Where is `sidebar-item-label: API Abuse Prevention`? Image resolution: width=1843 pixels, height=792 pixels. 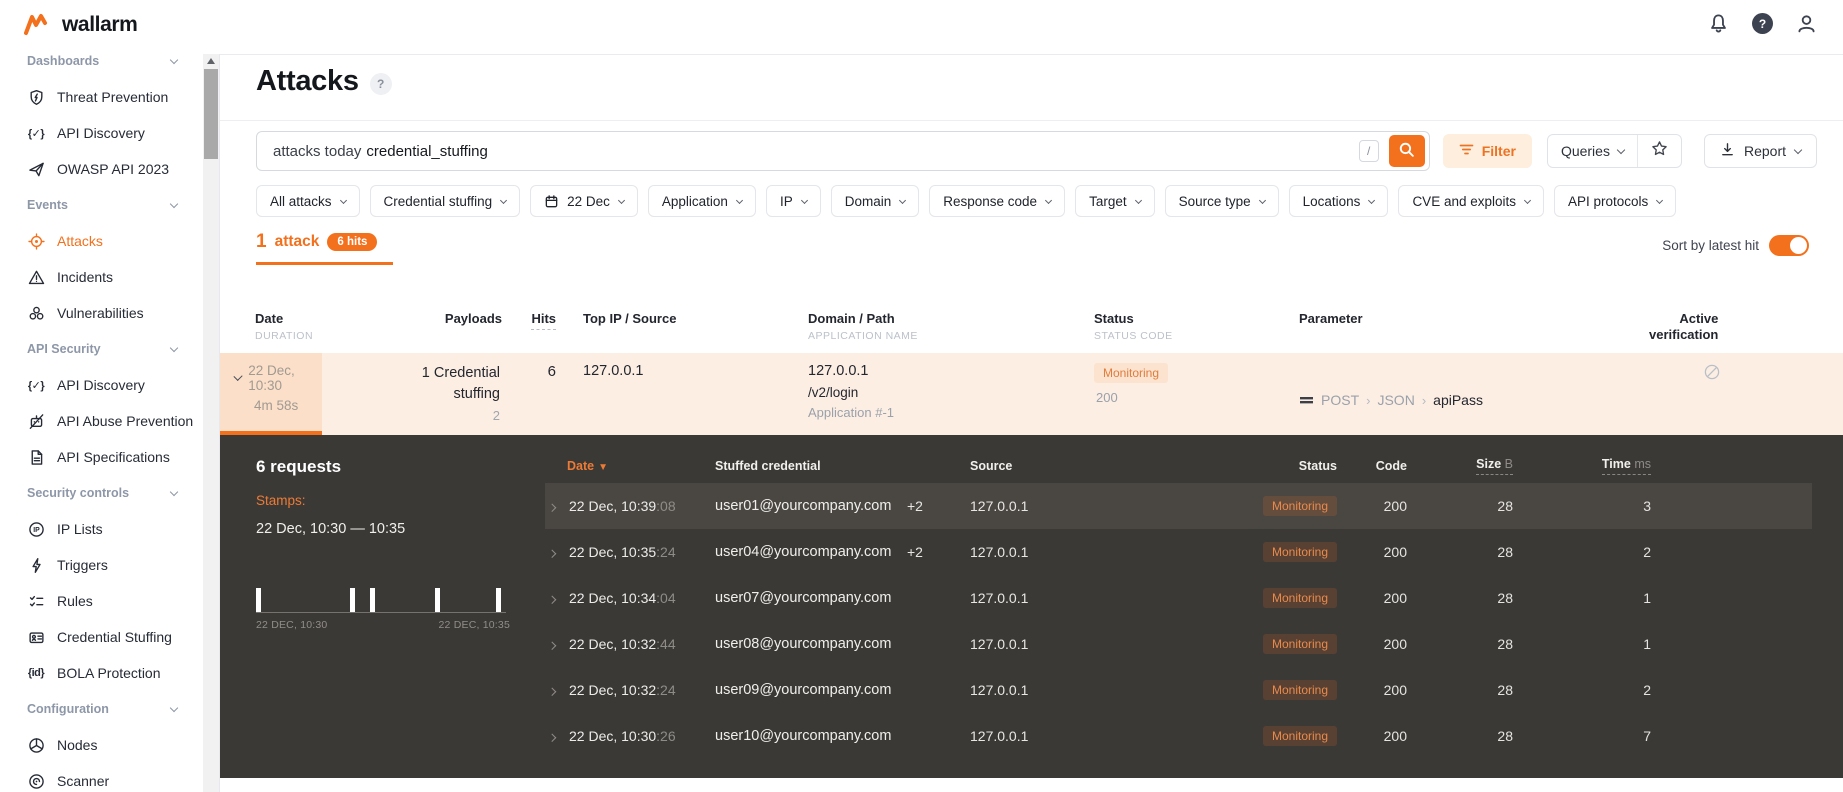 sidebar-item-label: API Abuse Prevention is located at coordinates (125, 421).